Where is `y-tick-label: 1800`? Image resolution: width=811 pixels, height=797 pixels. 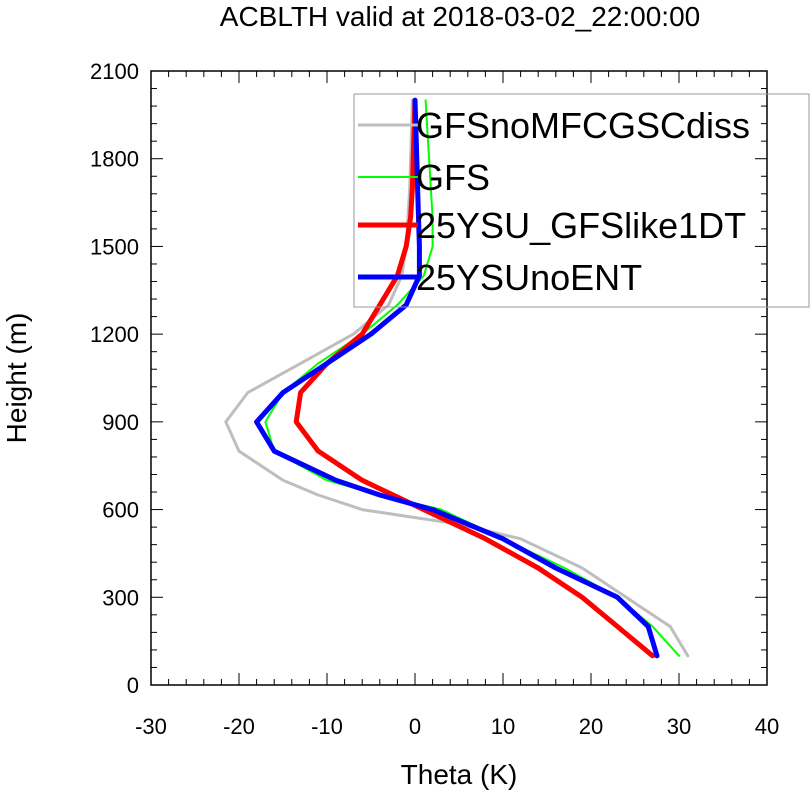 y-tick-label: 1800 is located at coordinates (114, 159).